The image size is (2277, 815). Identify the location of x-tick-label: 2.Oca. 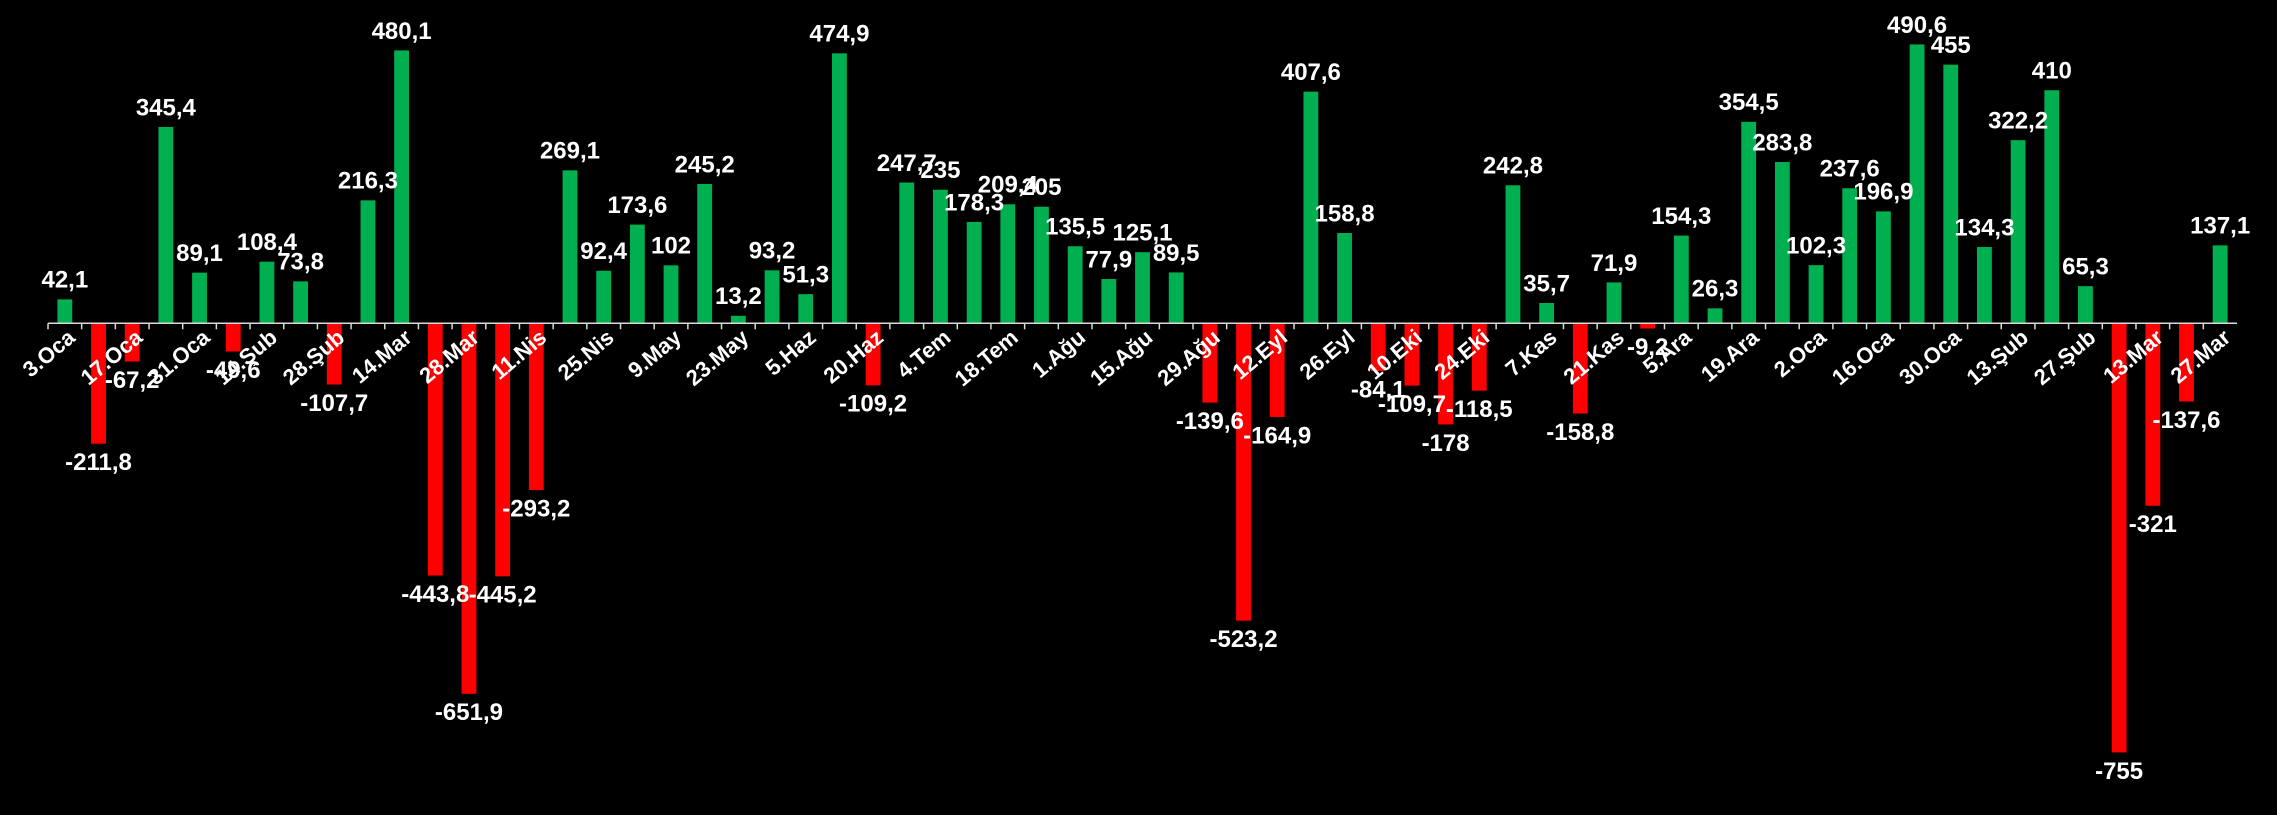
(1800, 353).